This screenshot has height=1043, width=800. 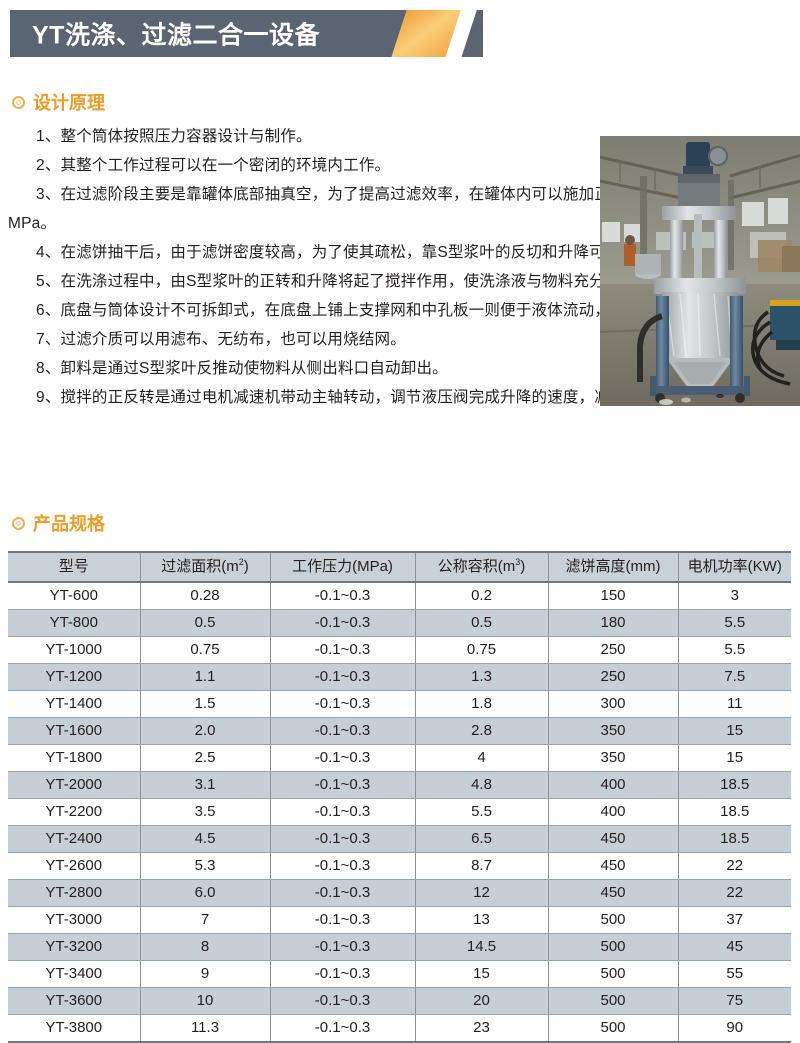 I want to click on table-row: YT-600 0.28 -0.1~0.3 0.2 150 3, so click(x=399, y=596).